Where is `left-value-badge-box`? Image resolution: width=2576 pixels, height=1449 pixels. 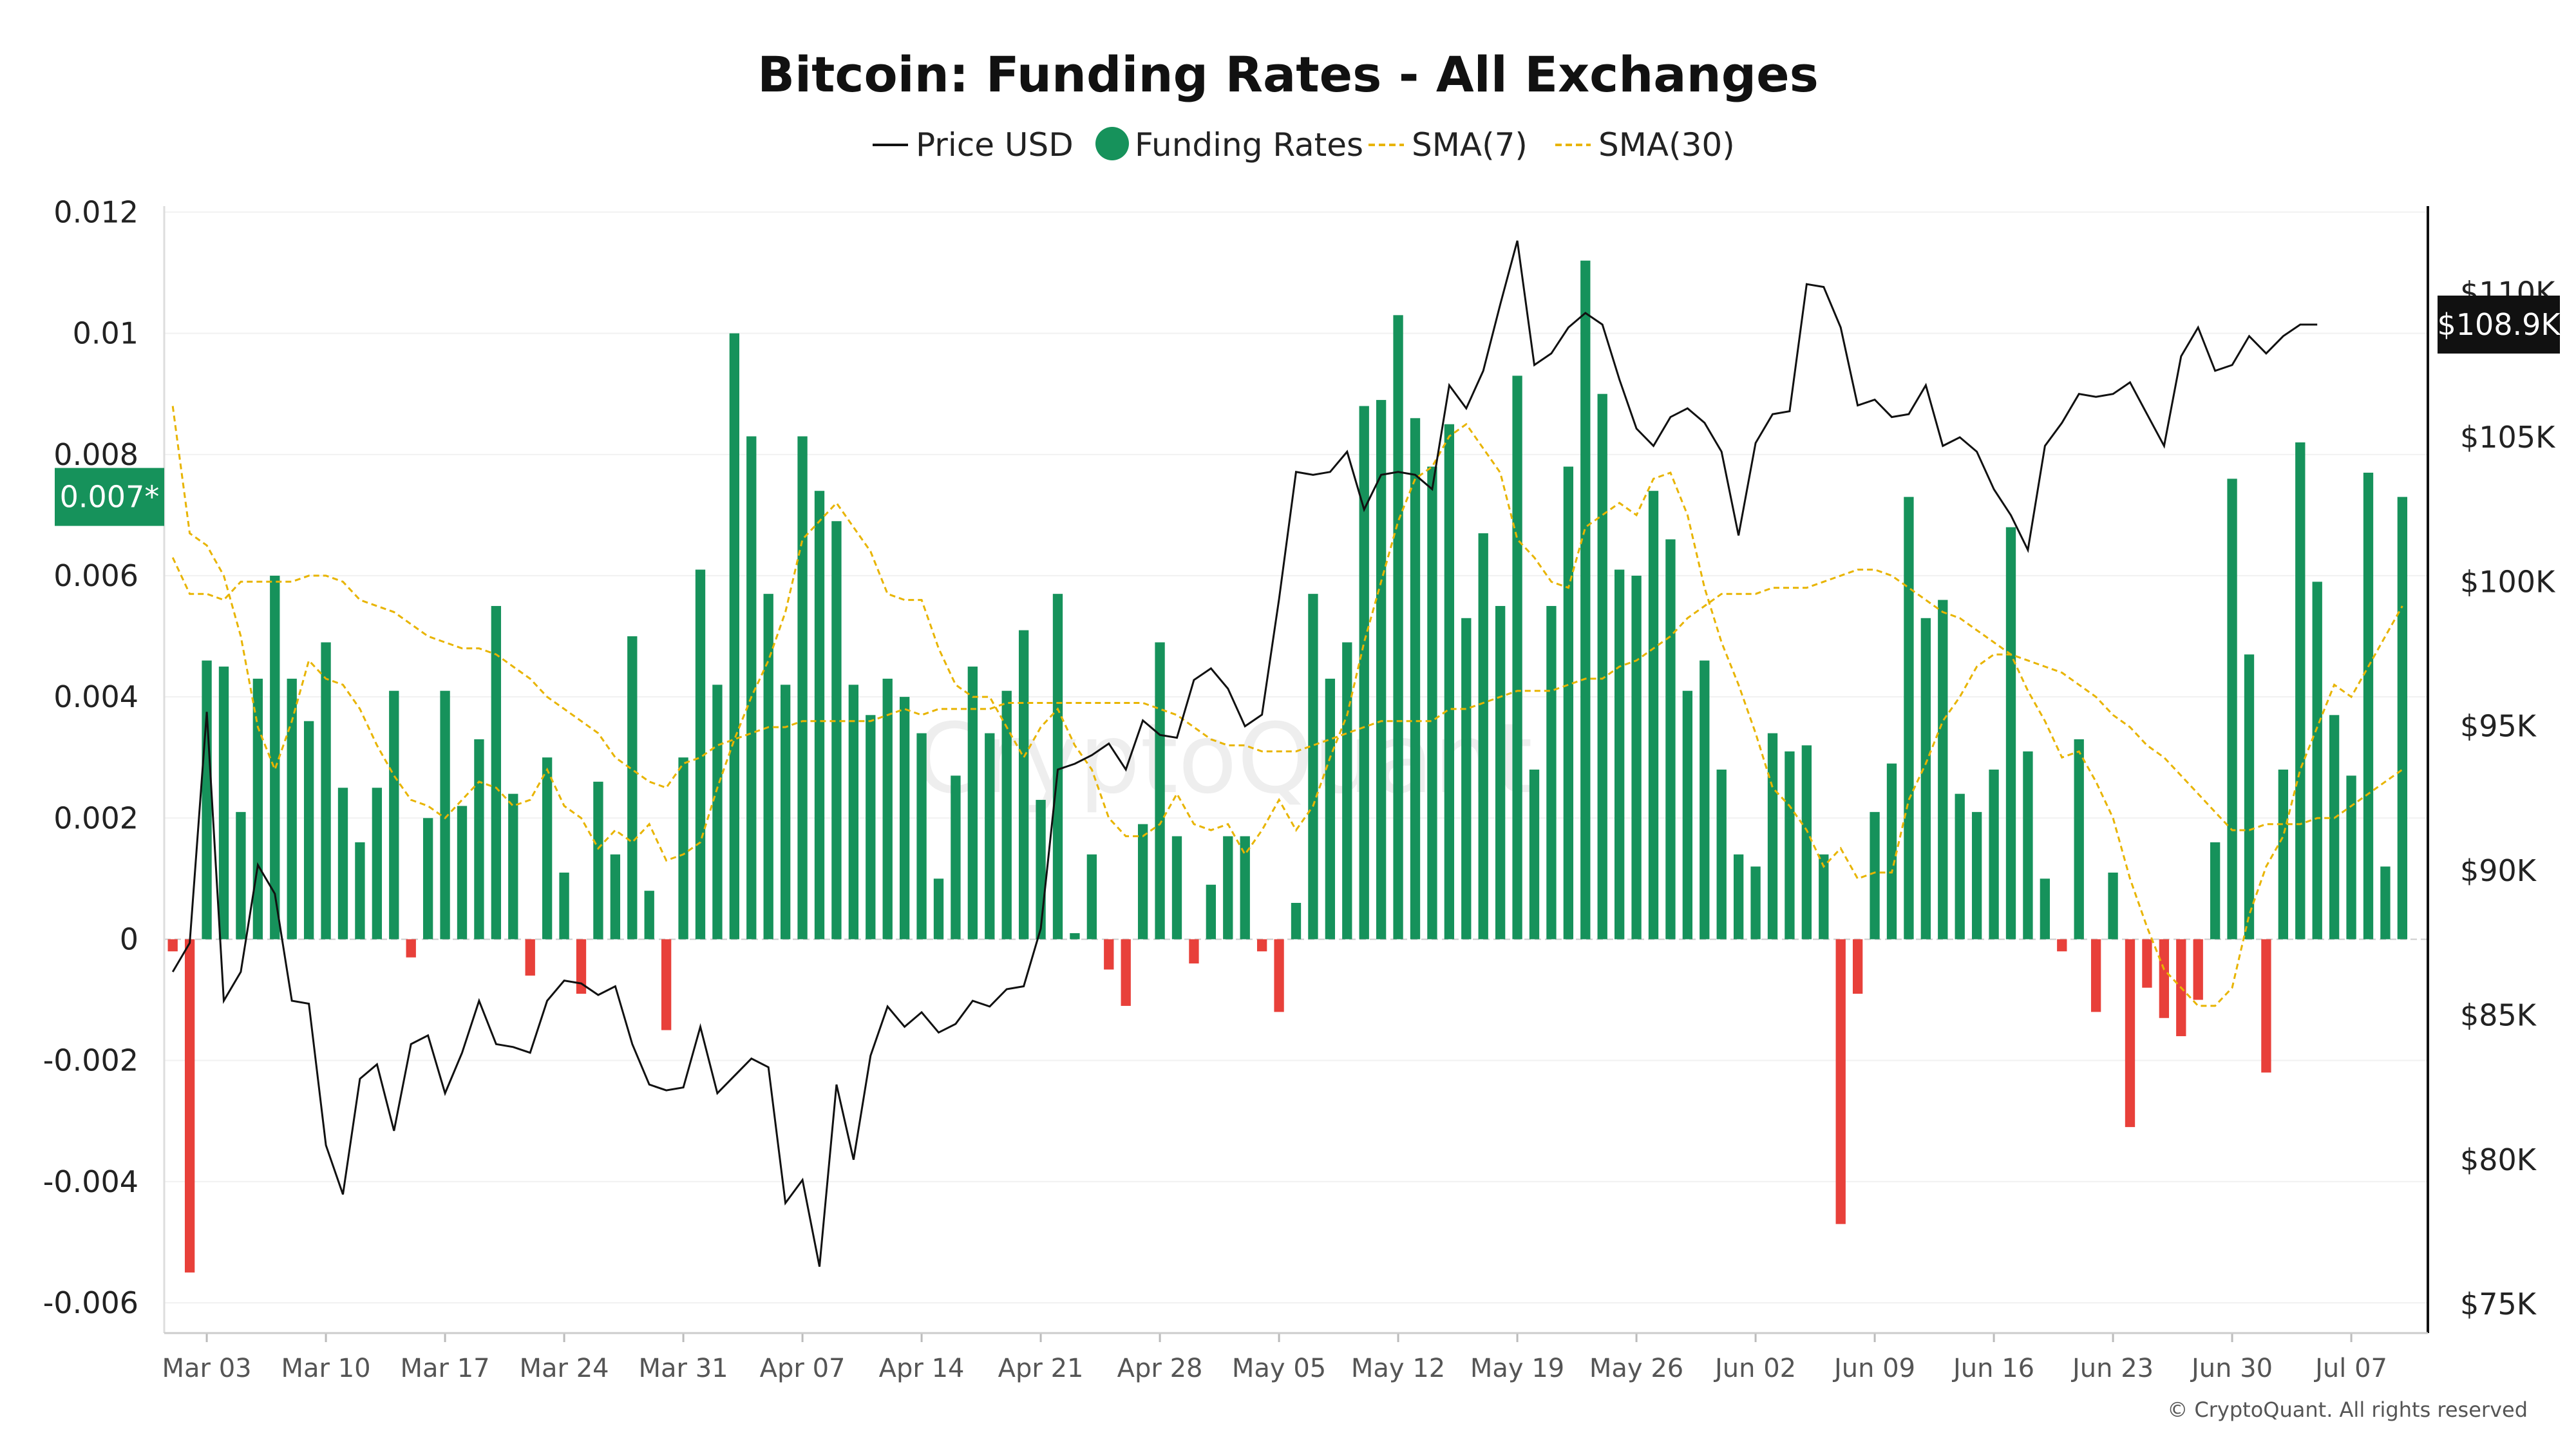 left-value-badge-box is located at coordinates (109, 497).